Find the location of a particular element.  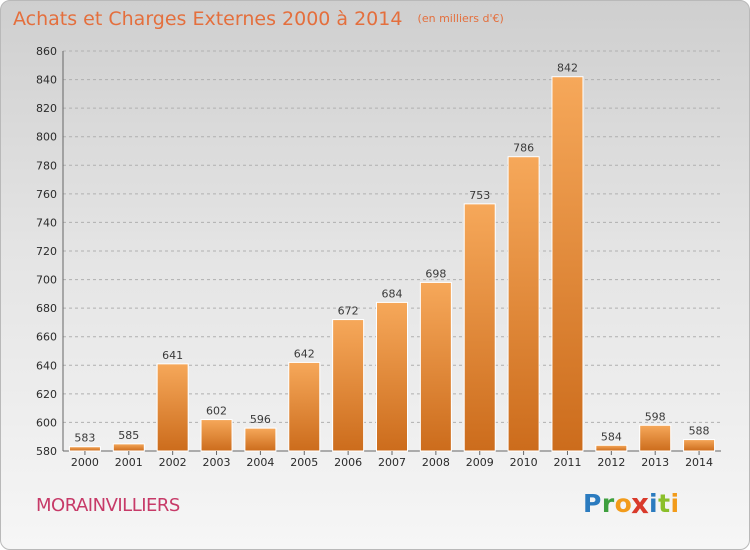

bar-2008 is located at coordinates (435, 366).